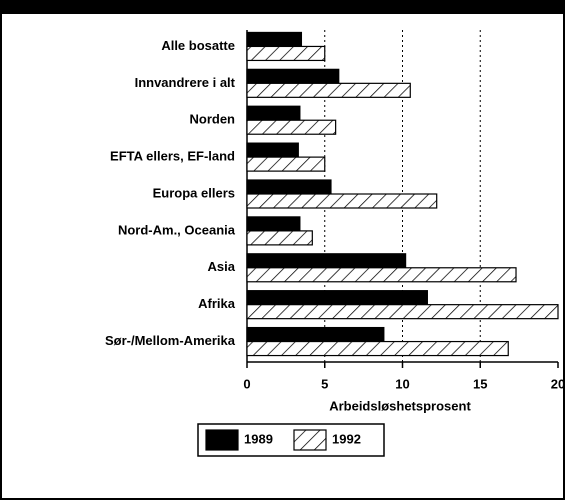 The height and width of the screenshot is (500, 565). What do you see at coordinates (246, 383) in the screenshot?
I see `x-tick-label: 0` at bounding box center [246, 383].